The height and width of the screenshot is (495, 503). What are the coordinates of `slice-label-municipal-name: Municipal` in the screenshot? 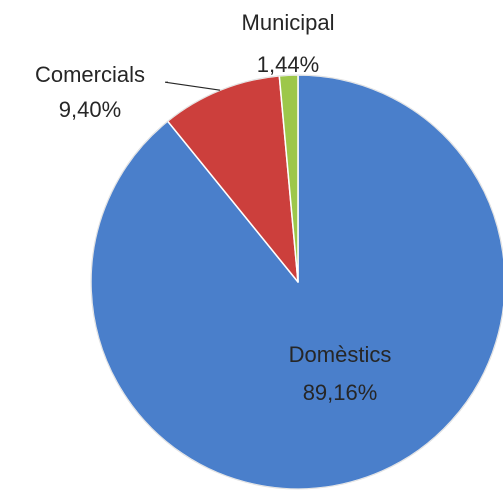 It's located at (288, 22).